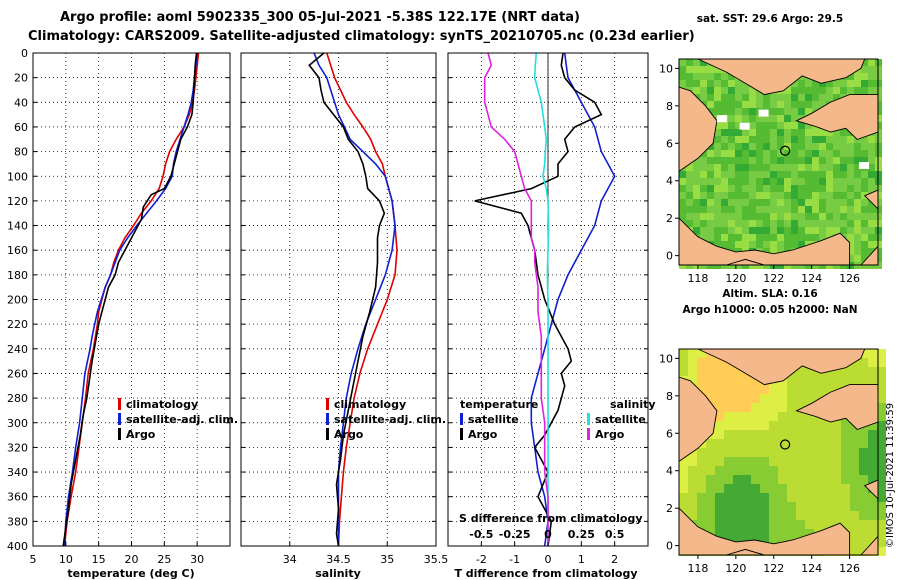 Image resolution: width=900 pixels, height=580 pixels. I want to click on legend-swatch-argo, so click(119, 434).